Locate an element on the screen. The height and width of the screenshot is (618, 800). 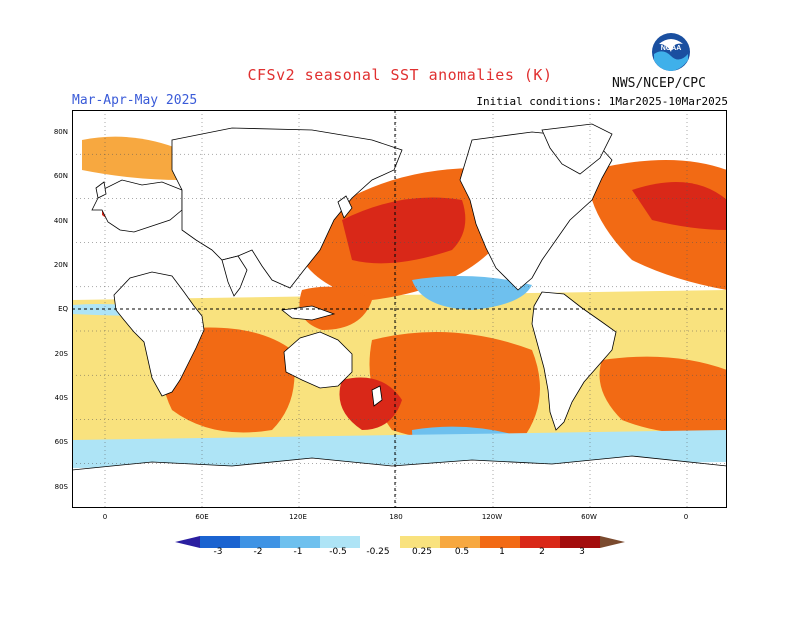
noaa-logo: NOAA is located at coordinates (671, 52).